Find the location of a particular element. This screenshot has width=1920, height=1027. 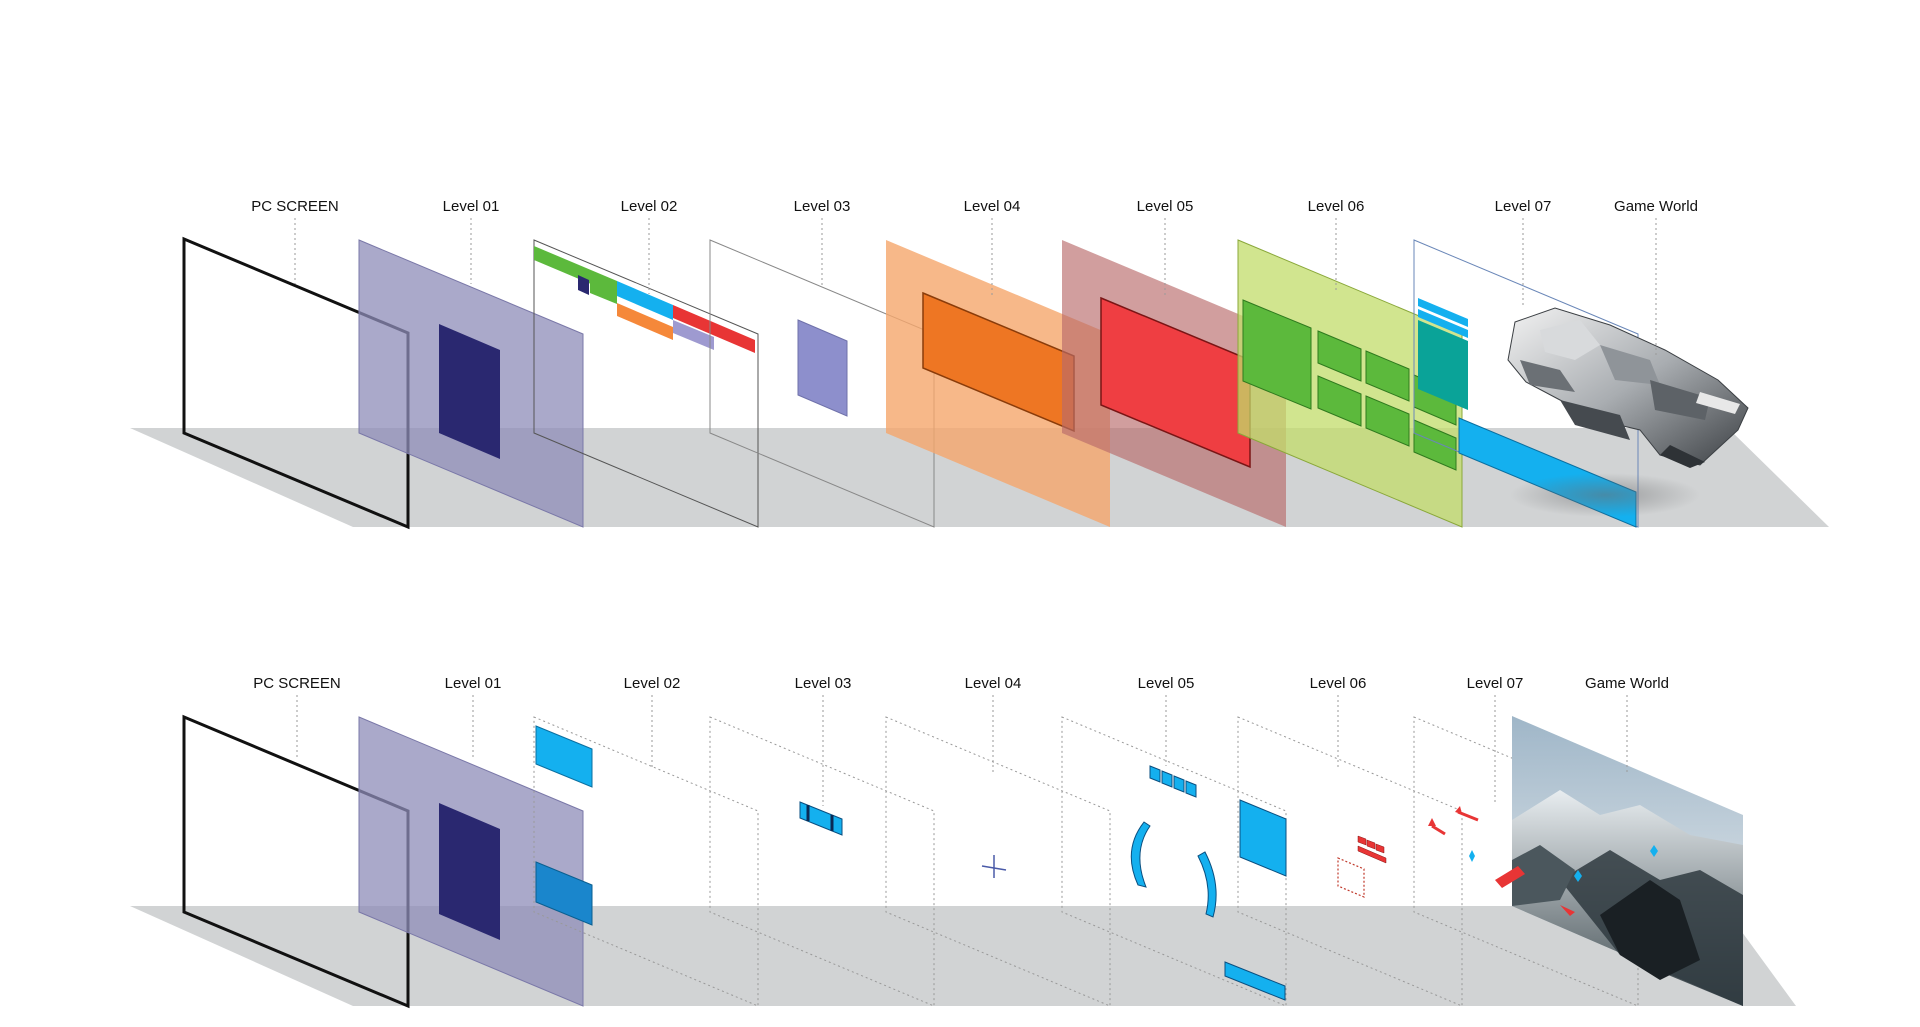

bottom-leader-lines is located at coordinates (962, 750).